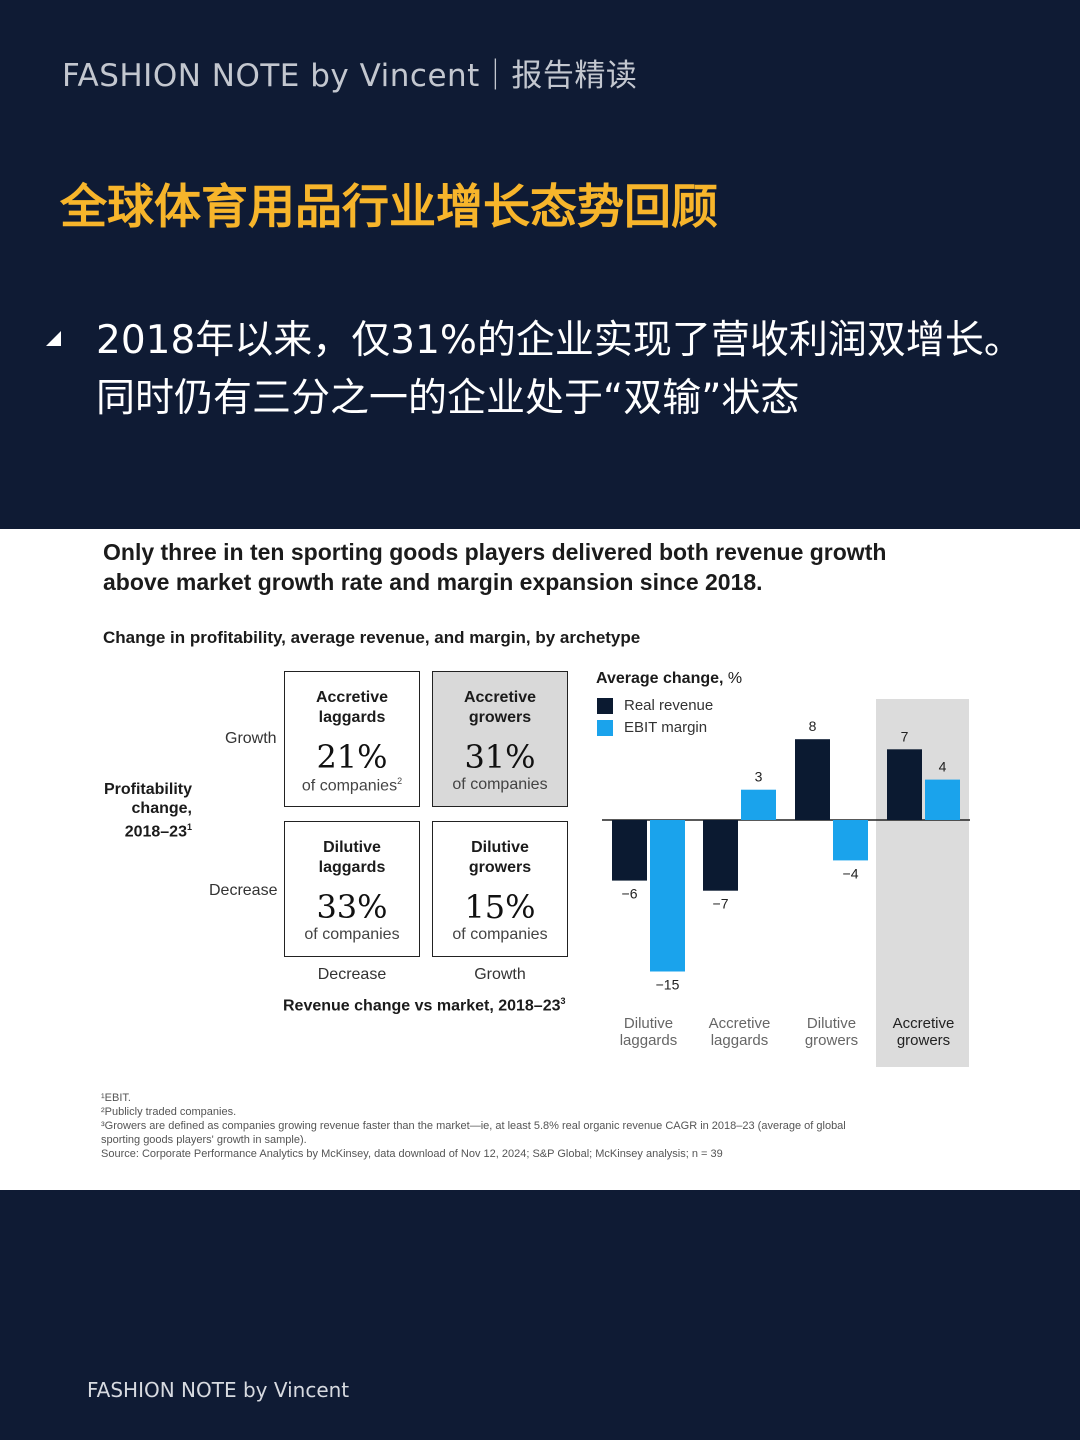 This screenshot has width=1080, height=1440. Describe the element at coordinates (350, 76) in the screenshot. I see `header-brand: FASHION NOTE by Vincent｜报告精读` at that location.